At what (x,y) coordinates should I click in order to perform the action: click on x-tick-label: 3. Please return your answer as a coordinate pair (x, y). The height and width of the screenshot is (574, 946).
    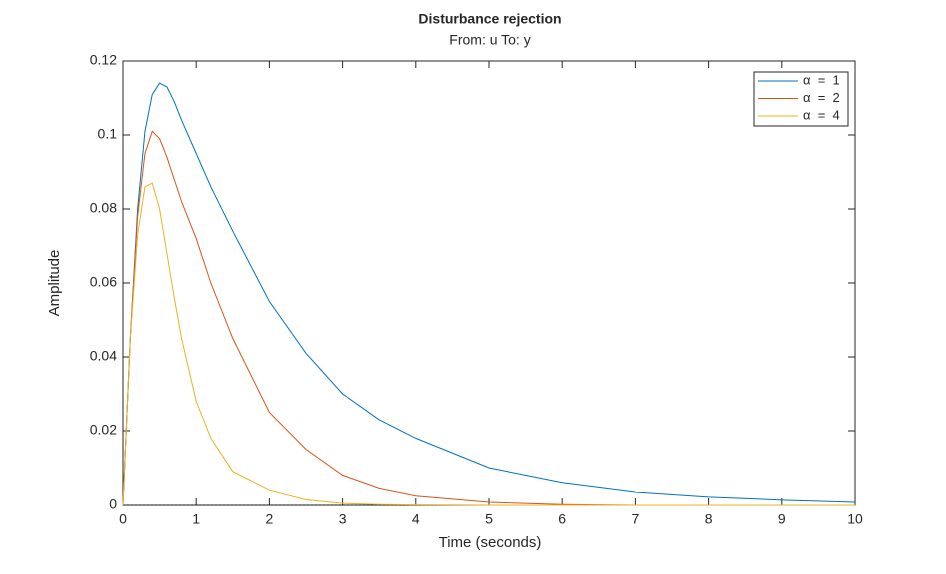
    Looking at the image, I should click on (343, 519).